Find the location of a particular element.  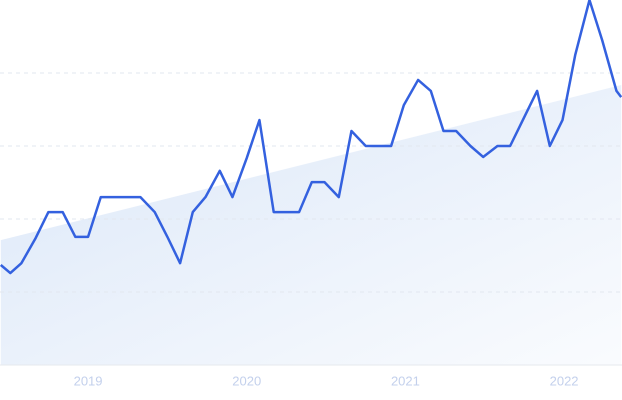

x-tick-label: 2021 is located at coordinates (405, 380).